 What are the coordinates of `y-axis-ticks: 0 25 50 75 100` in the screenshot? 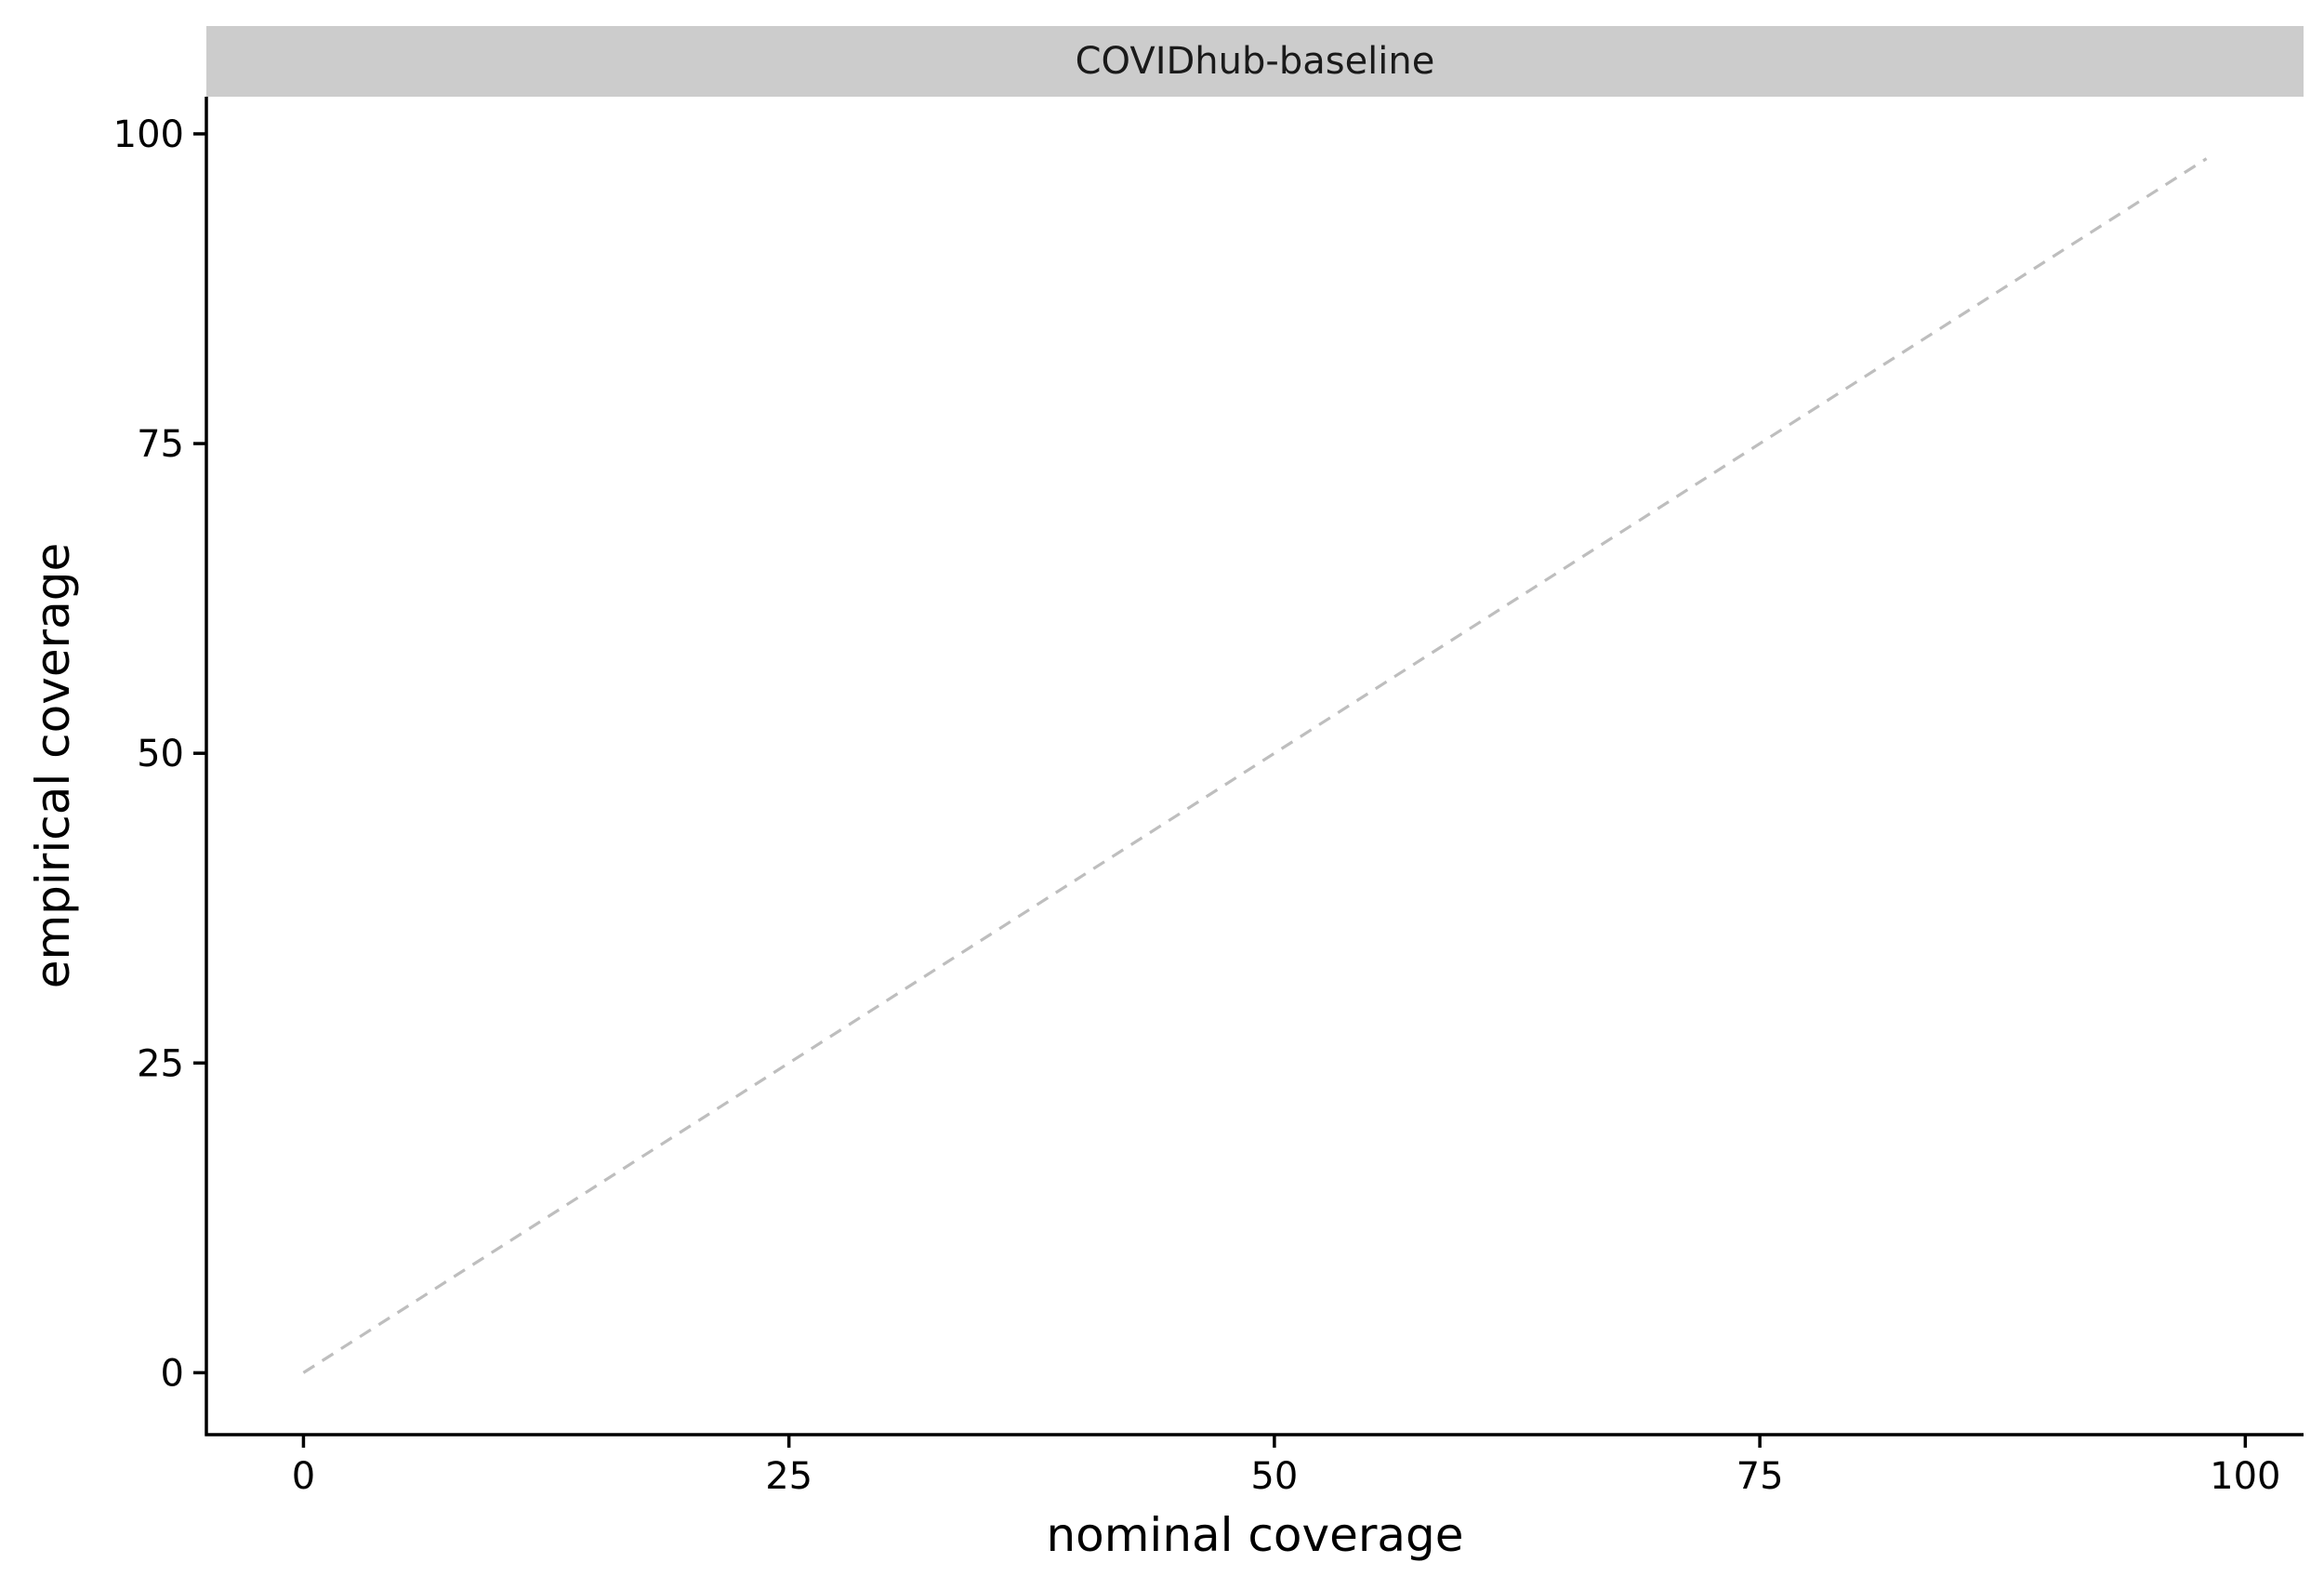 It's located at (159, 754).